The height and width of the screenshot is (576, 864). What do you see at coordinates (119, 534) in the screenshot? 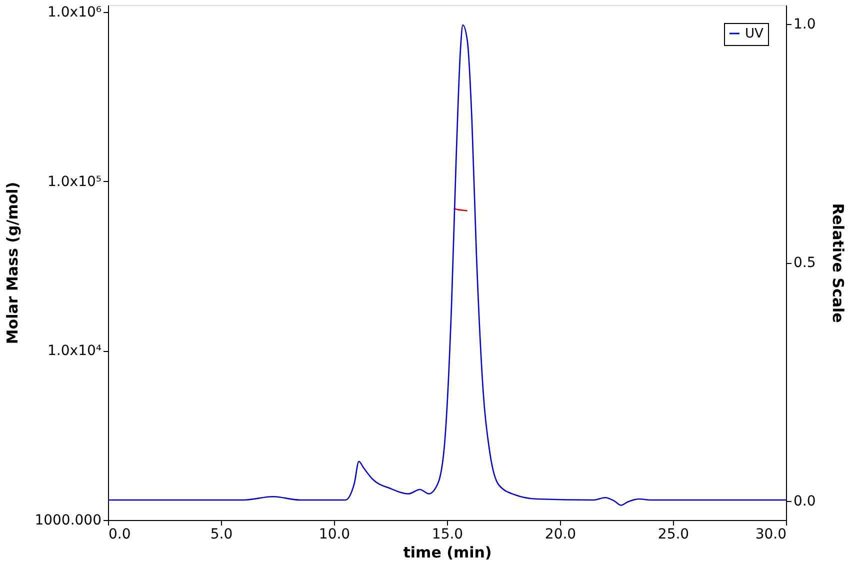
I see `x-tick-label: 0.0` at bounding box center [119, 534].